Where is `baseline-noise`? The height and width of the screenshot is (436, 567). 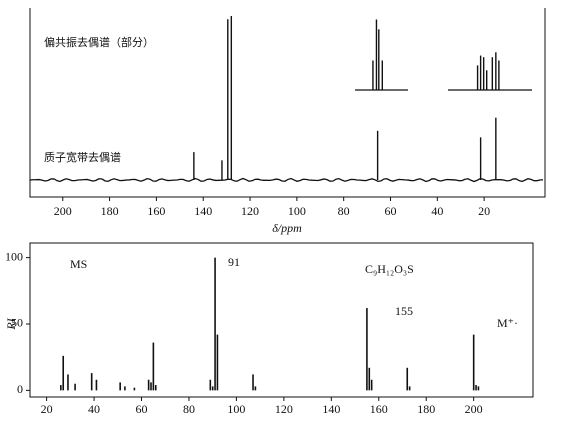 baseline-noise is located at coordinates (286, 180).